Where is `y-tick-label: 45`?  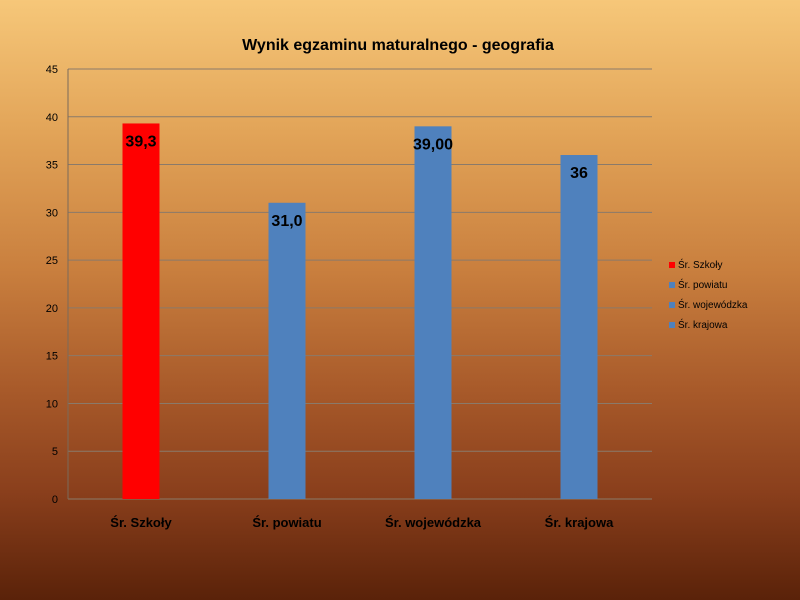
y-tick-label: 45 is located at coordinates (52, 70).